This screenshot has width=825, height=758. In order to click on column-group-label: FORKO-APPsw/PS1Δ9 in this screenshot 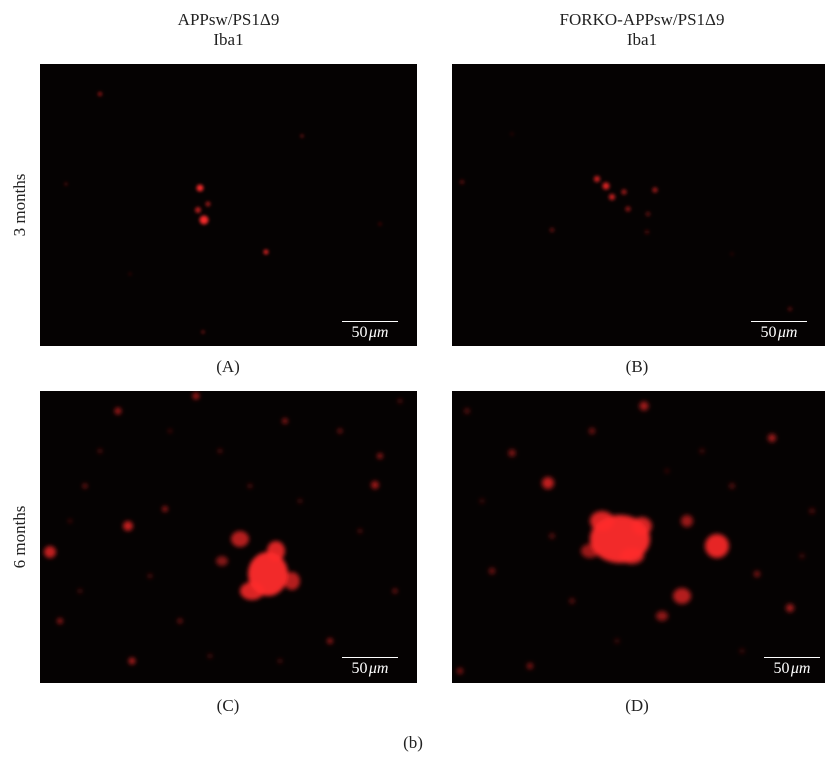, I will do `click(642, 19)`.